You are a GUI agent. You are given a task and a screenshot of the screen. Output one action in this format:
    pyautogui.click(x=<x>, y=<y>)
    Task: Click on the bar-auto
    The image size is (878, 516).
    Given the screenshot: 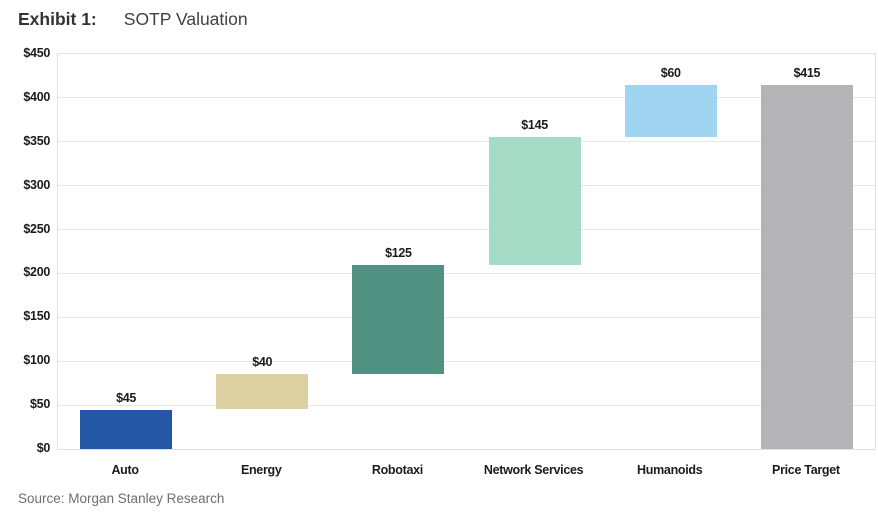 What is the action you would take?
    pyautogui.click(x=126, y=429)
    